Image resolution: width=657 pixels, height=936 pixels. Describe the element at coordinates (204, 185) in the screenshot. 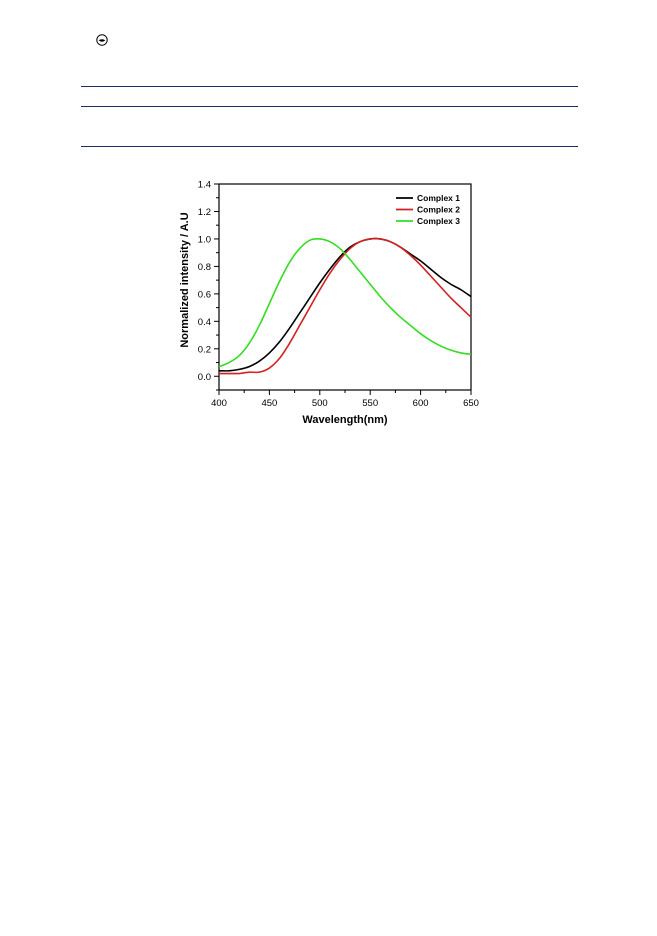

I see `y-tick-label: 1.4` at that location.